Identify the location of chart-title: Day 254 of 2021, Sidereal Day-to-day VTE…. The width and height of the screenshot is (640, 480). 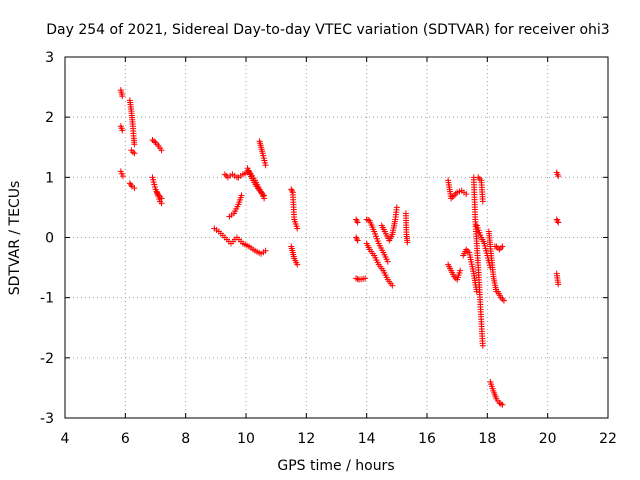
(327, 30).